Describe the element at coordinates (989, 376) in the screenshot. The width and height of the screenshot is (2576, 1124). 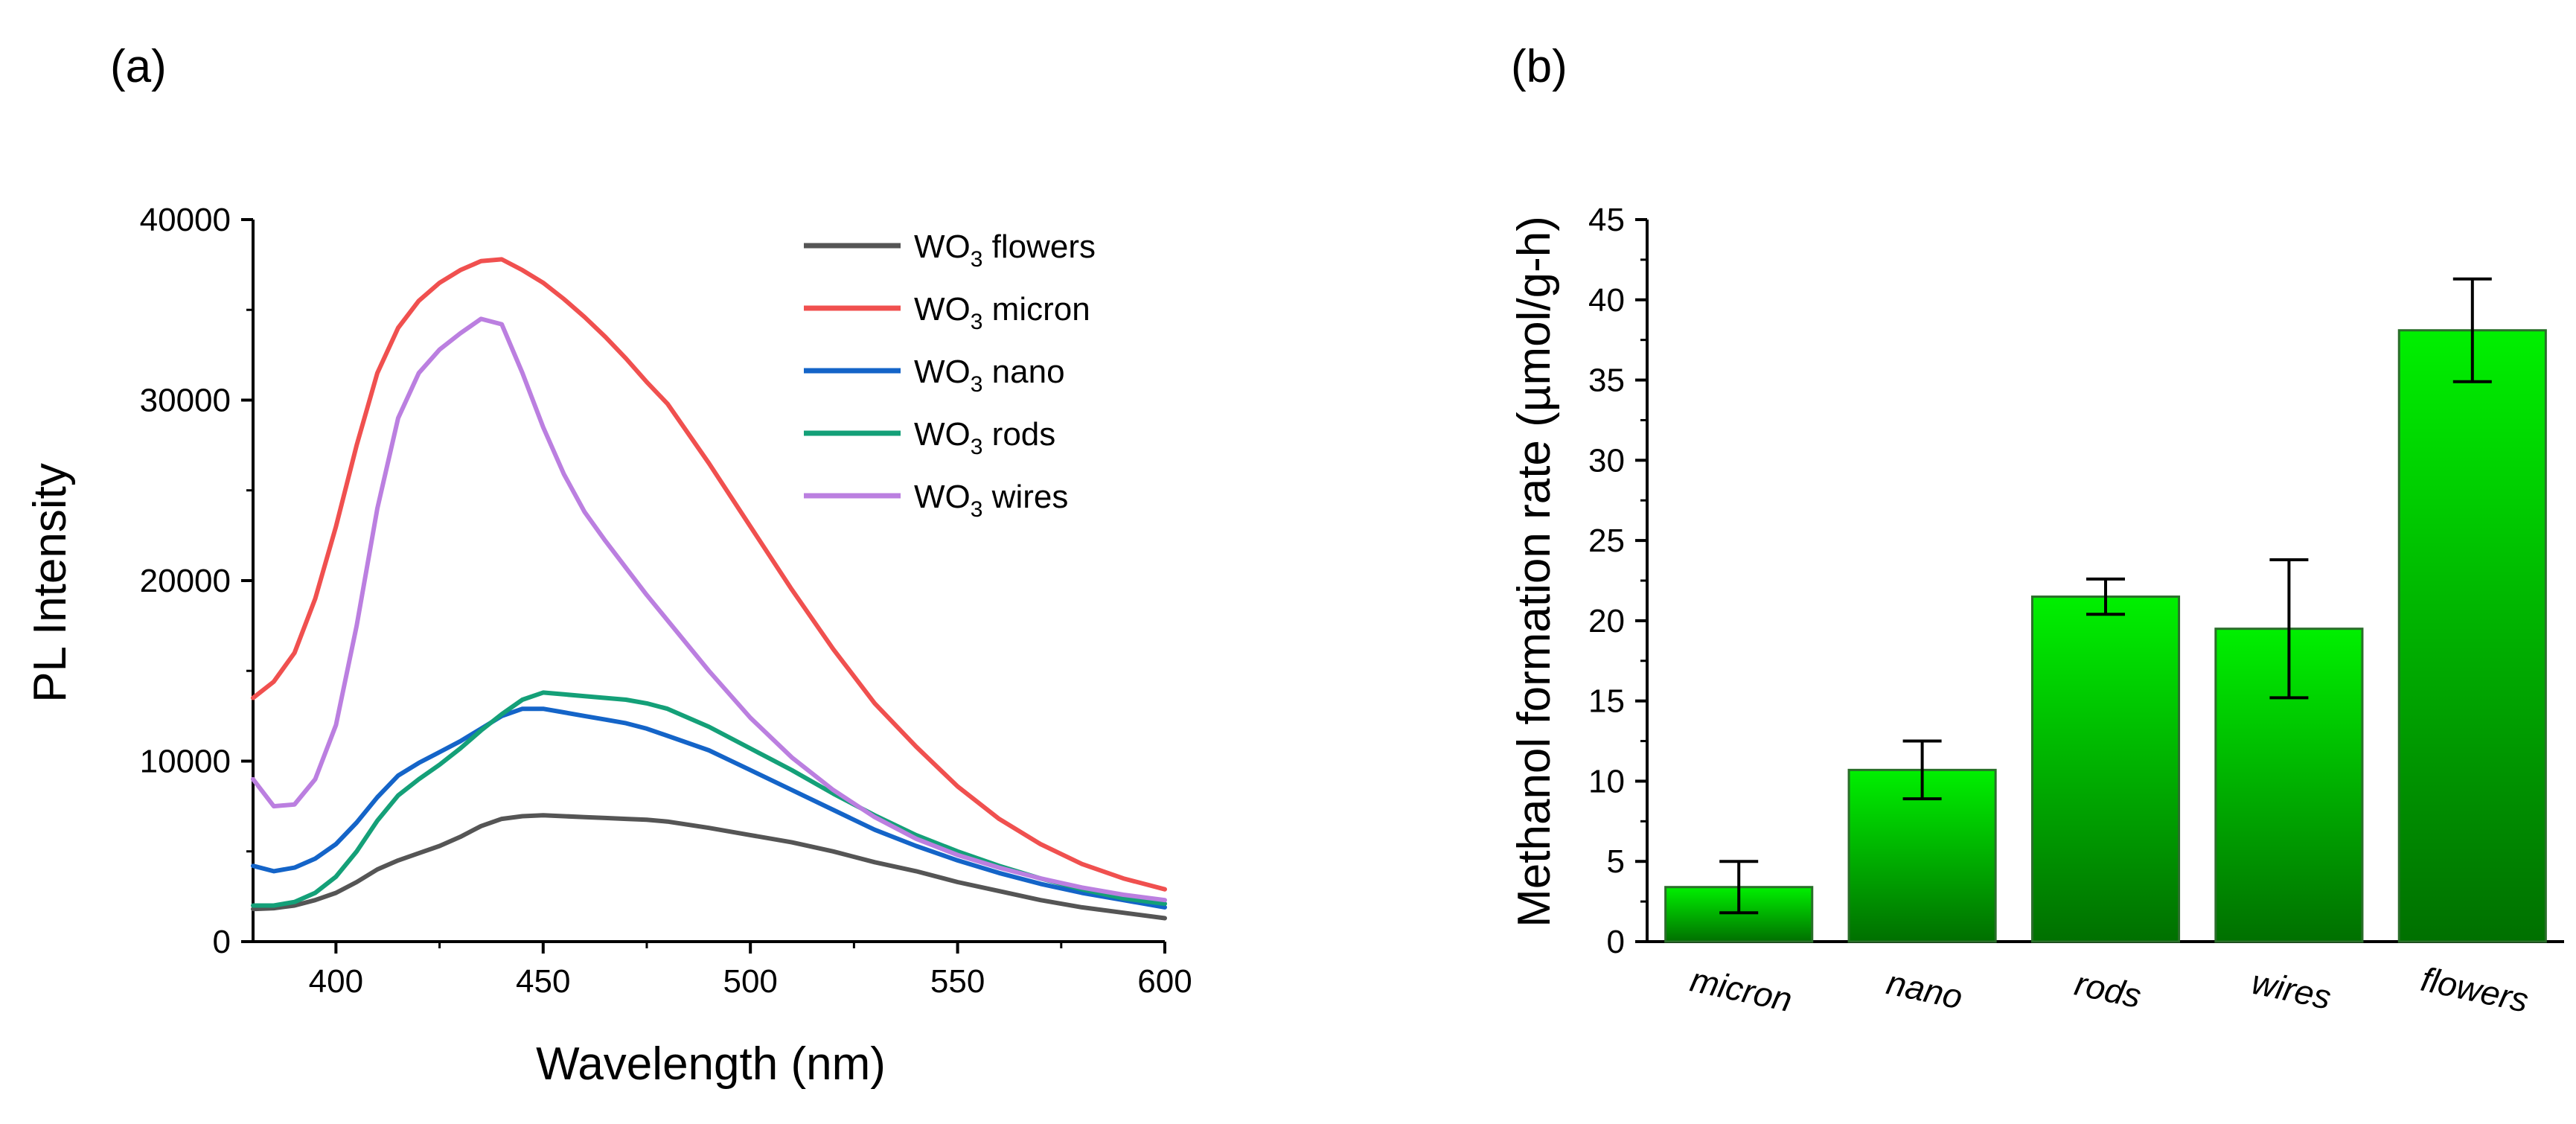
I see `legend-label-nano: WO3 nano` at that location.